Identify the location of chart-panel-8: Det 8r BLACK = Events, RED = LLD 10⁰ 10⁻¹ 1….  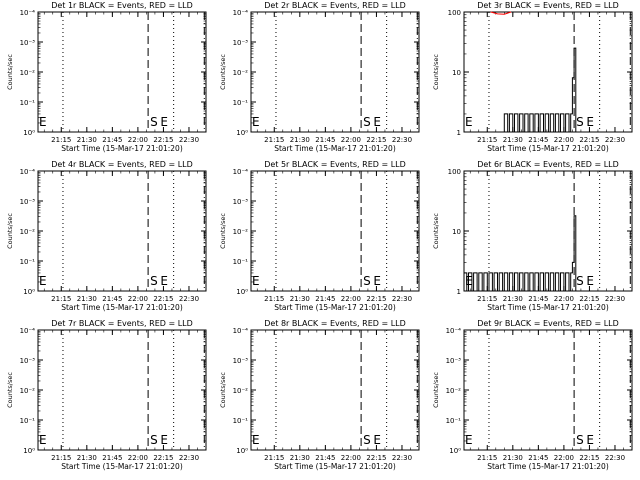
(319, 395).